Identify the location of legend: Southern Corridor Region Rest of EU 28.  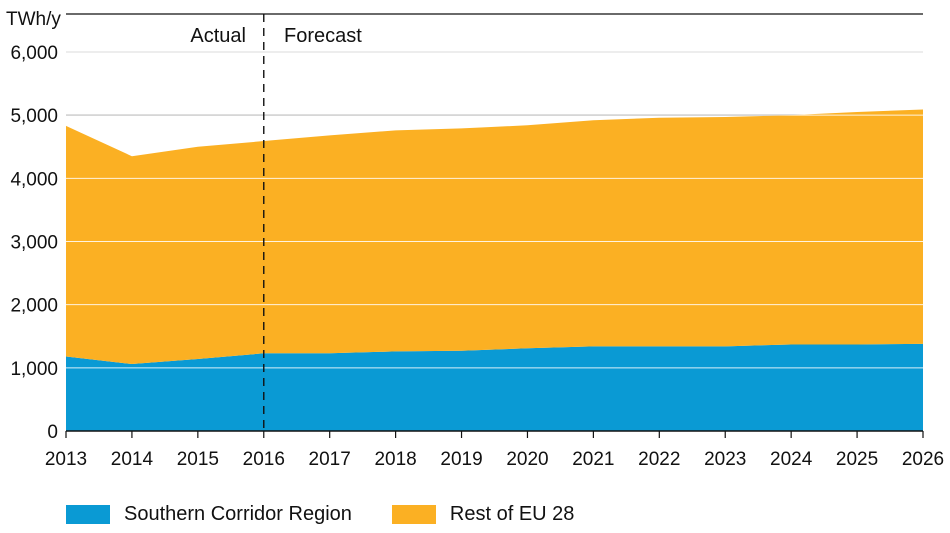
(340, 514).